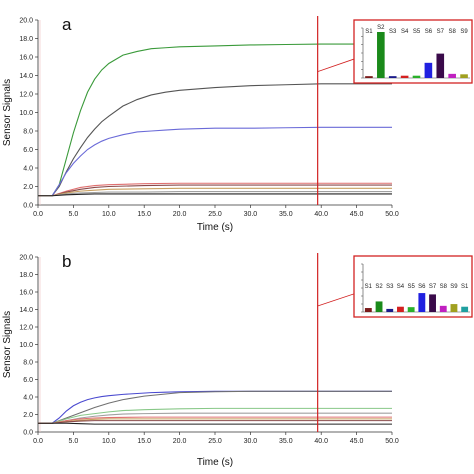 This screenshot has height=474, width=474. Describe the element at coordinates (336, 65) in the screenshot. I see `inset-connector` at that location.